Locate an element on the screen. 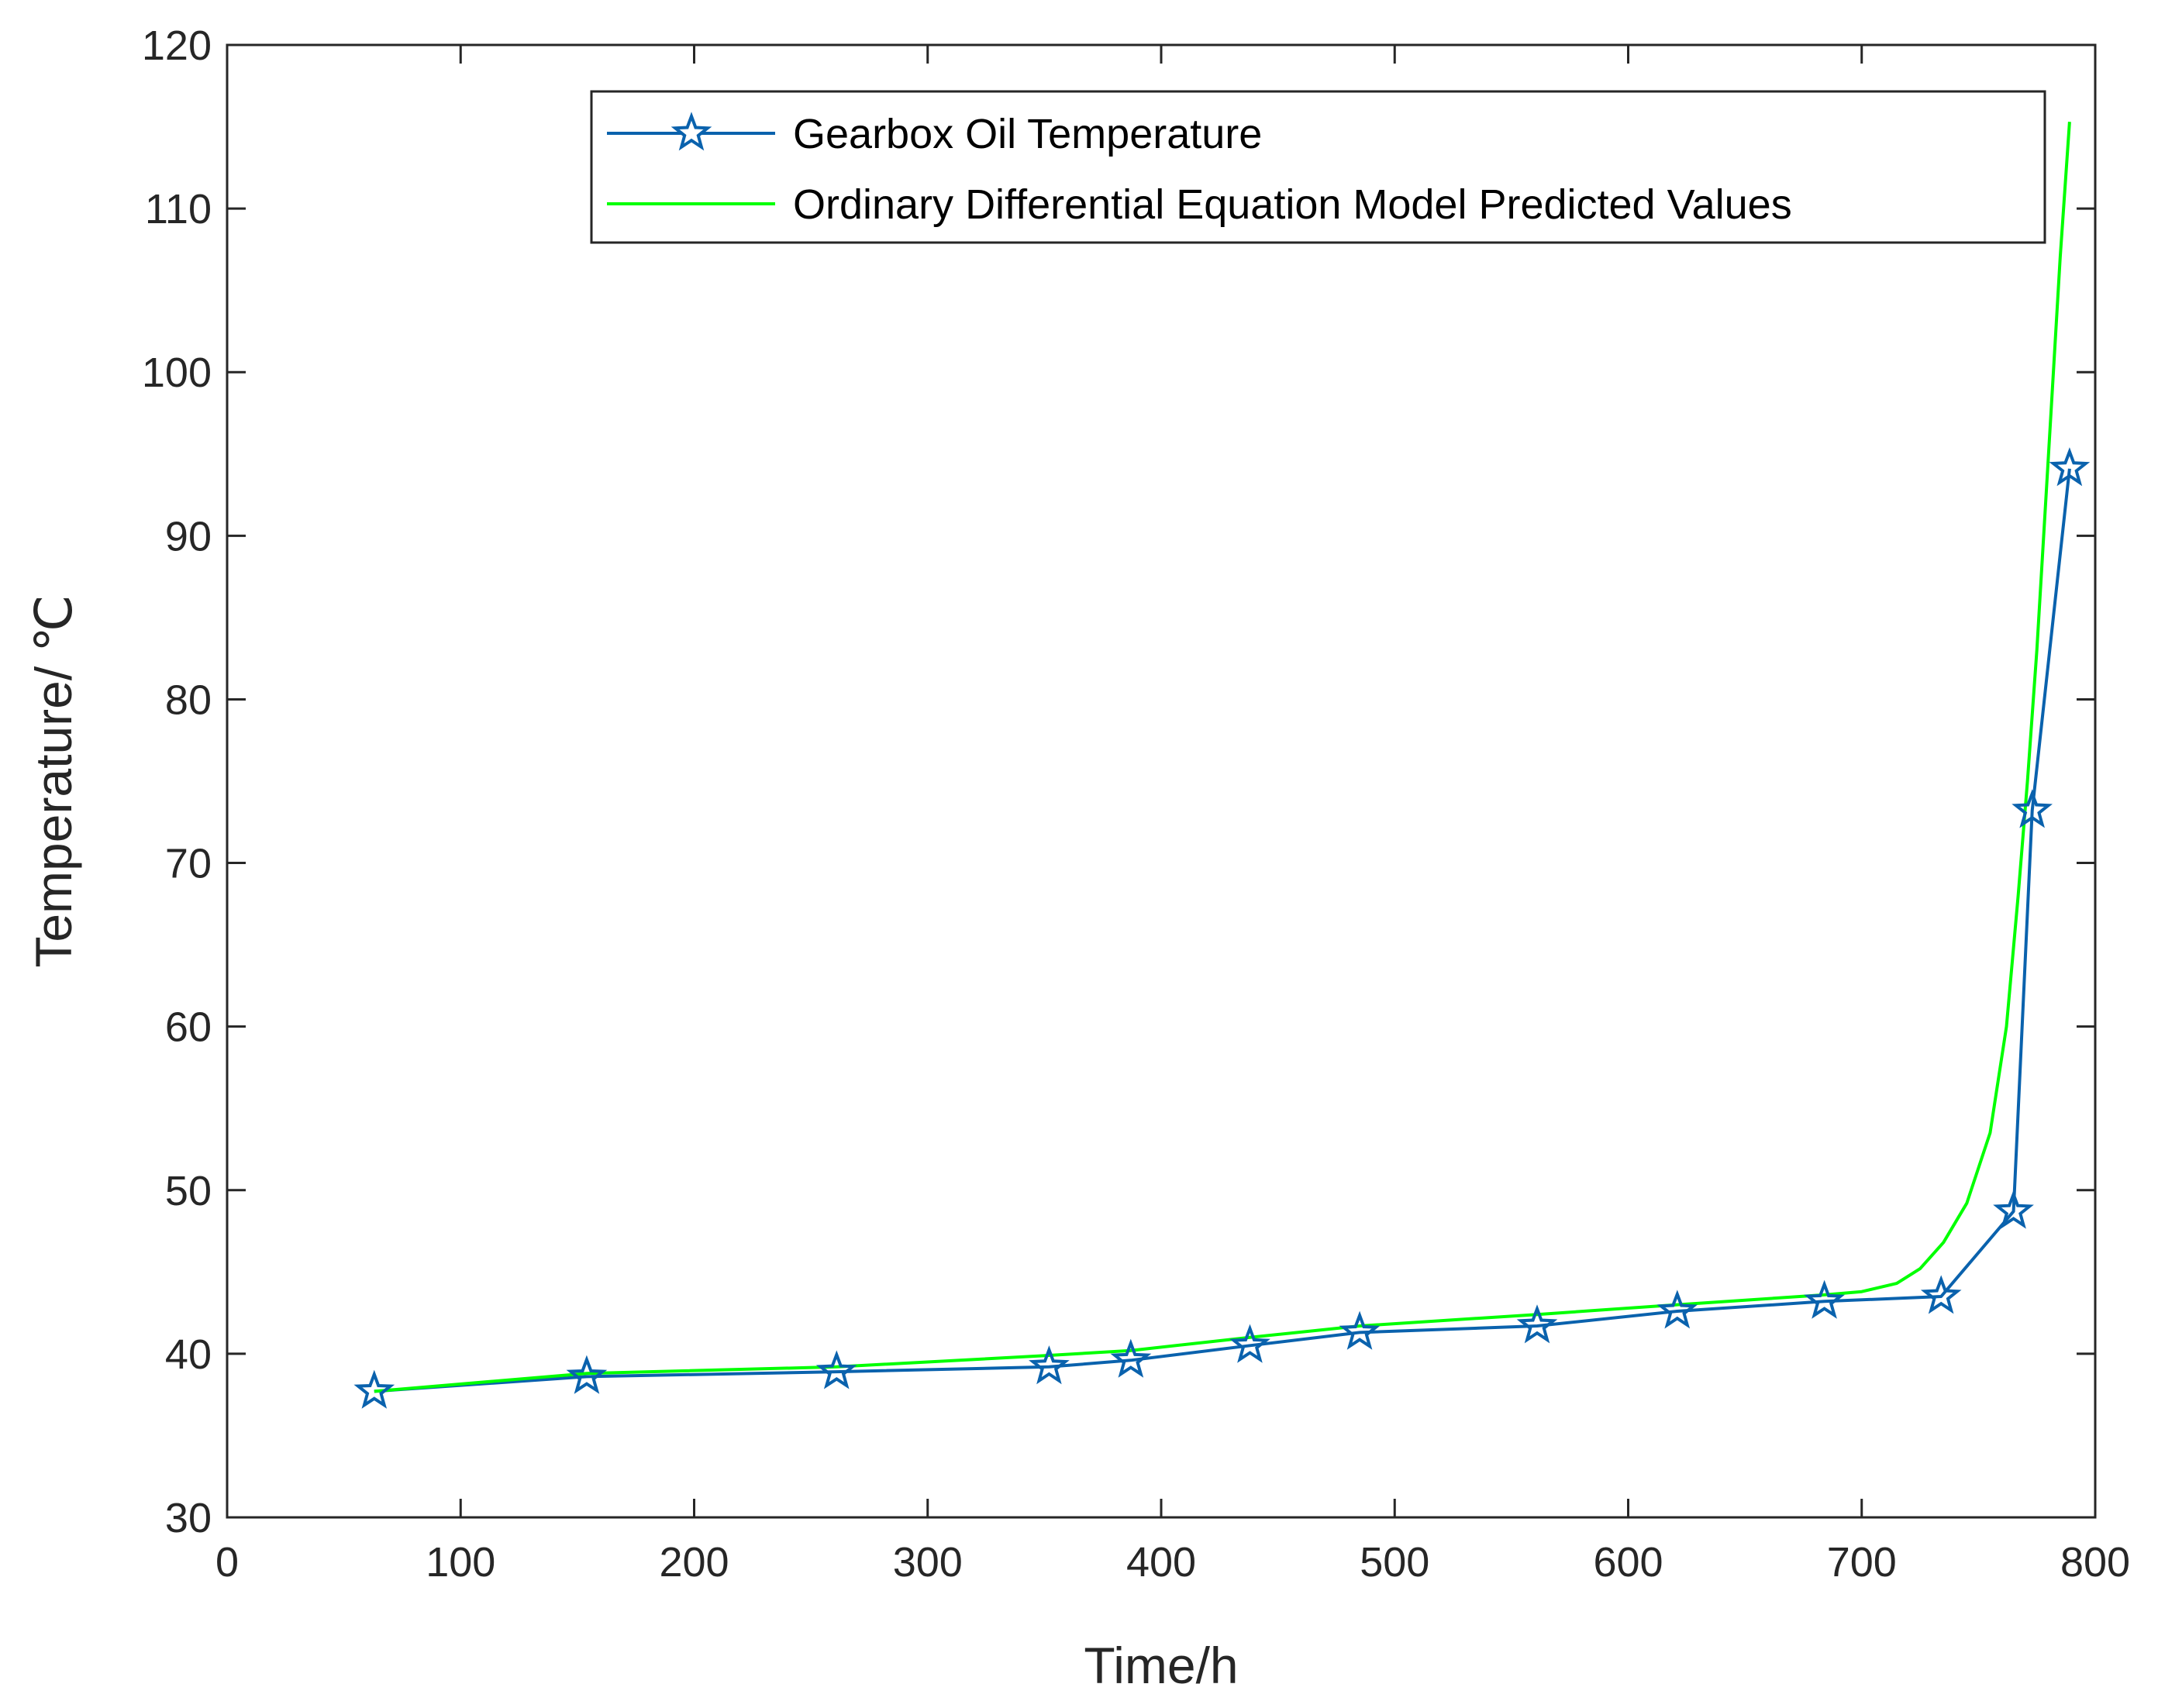  legend-label-gearbox-oil-temperature: Gearbox Oil Temperature is located at coordinates (1027, 134).